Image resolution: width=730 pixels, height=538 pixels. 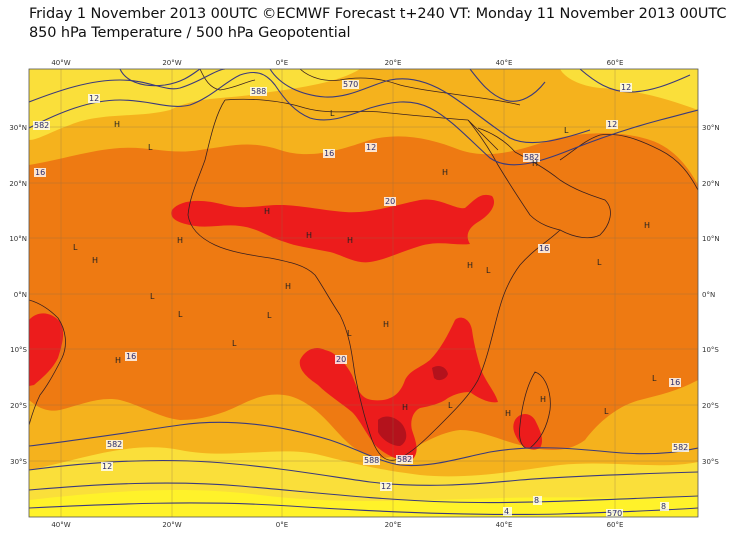 What do you see at coordinates (337, 63) in the screenshot?
I see `longitude-ticks-top: 40°W 20°W 0°E 20°E 40°E 60°E` at bounding box center [337, 63].